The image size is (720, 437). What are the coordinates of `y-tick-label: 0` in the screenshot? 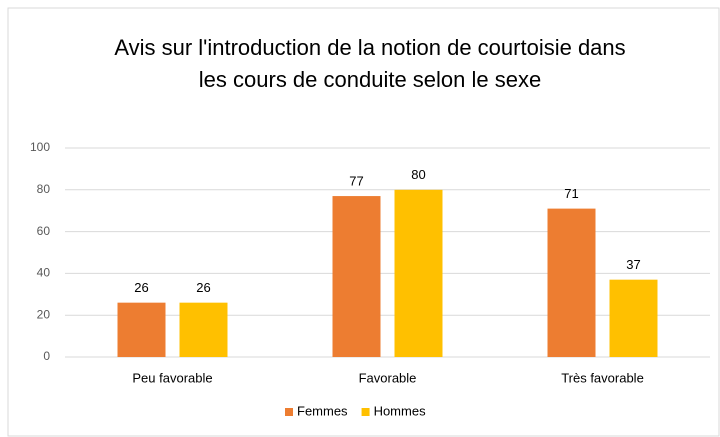 It's located at (46, 356).